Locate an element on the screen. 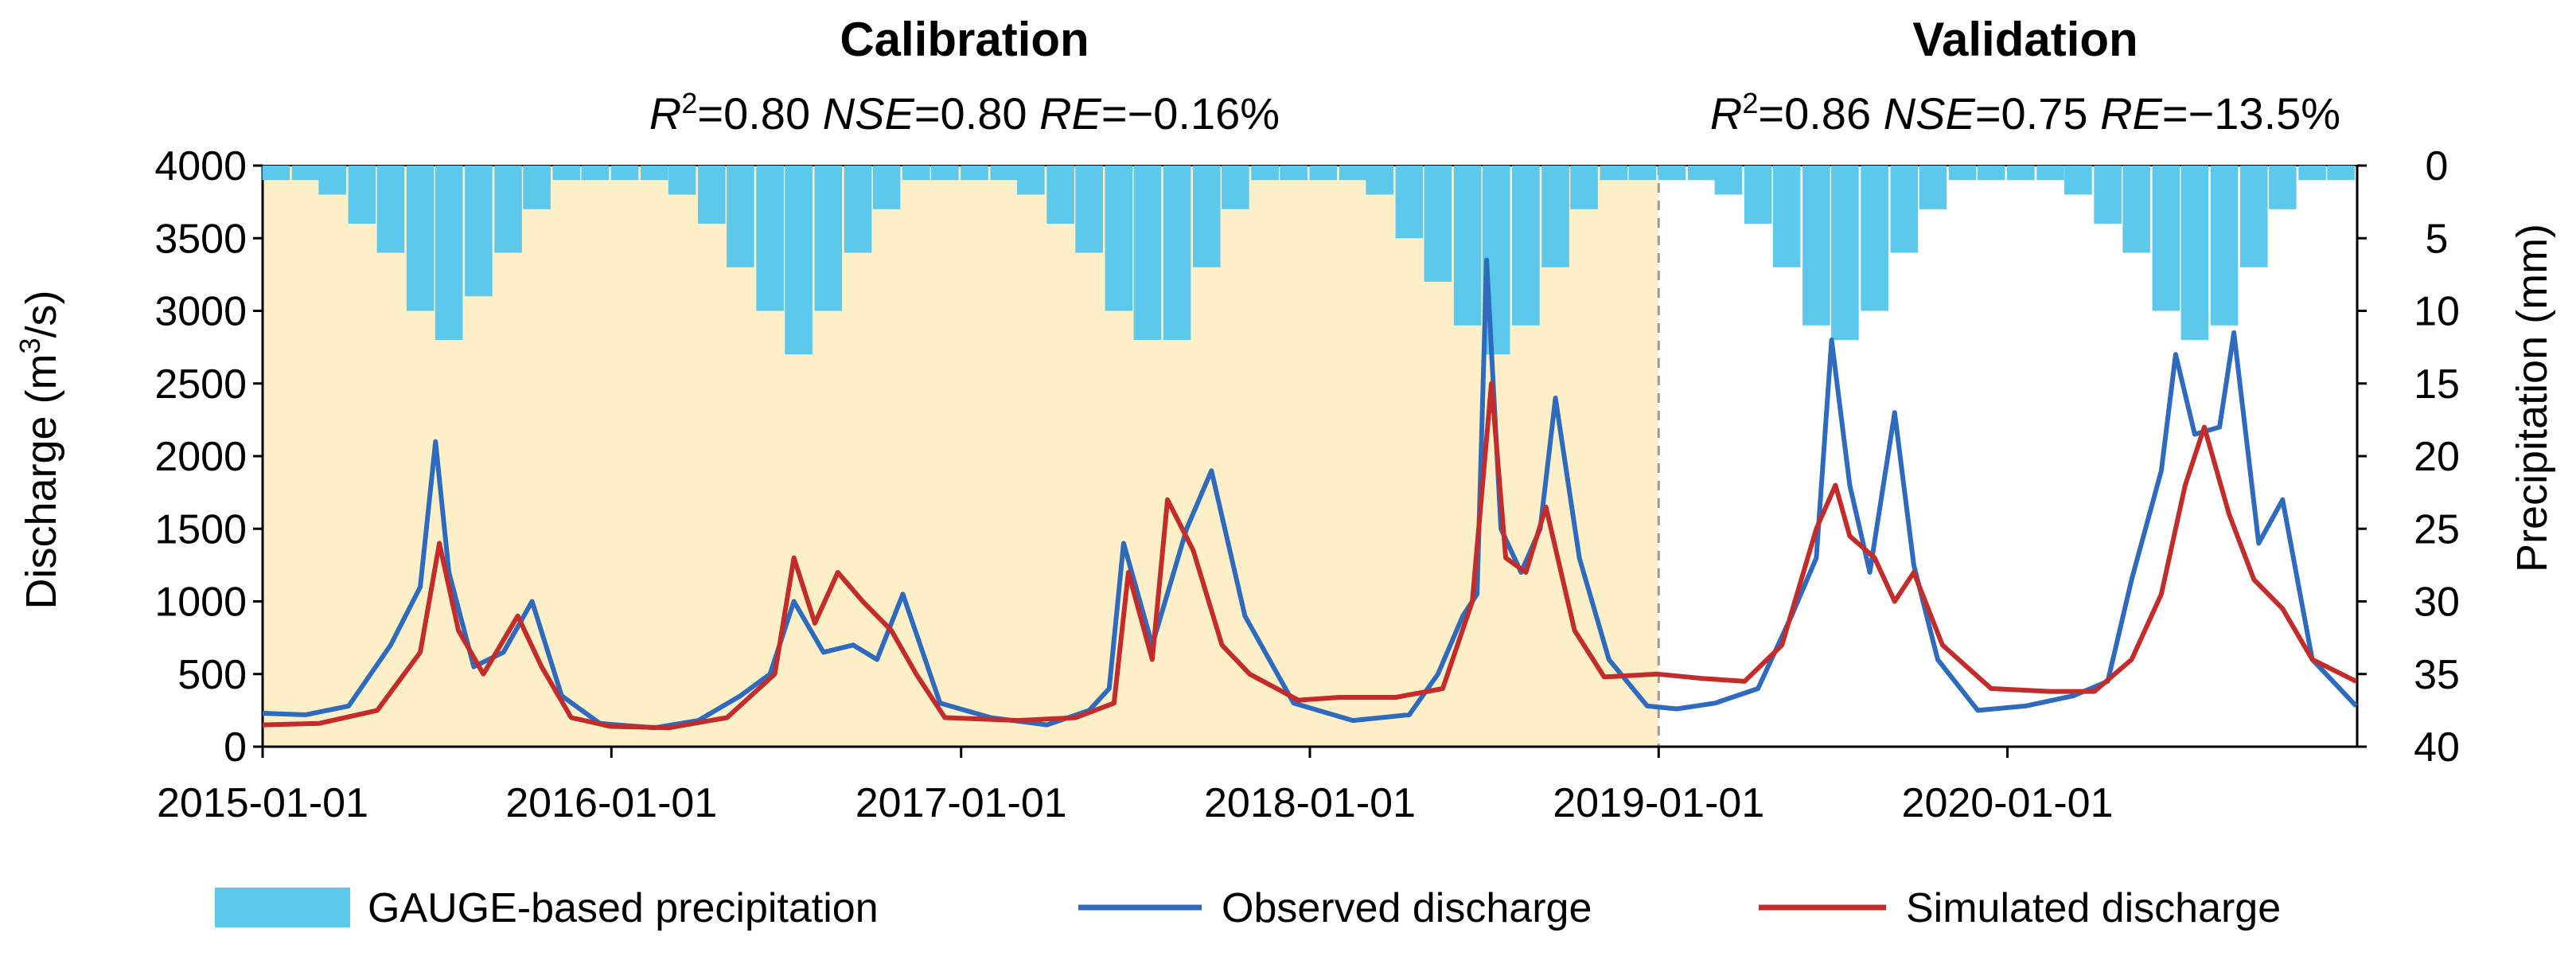 This screenshot has width=2576, height=964. y-right-tick-label: 20 is located at coordinates (2437, 457).